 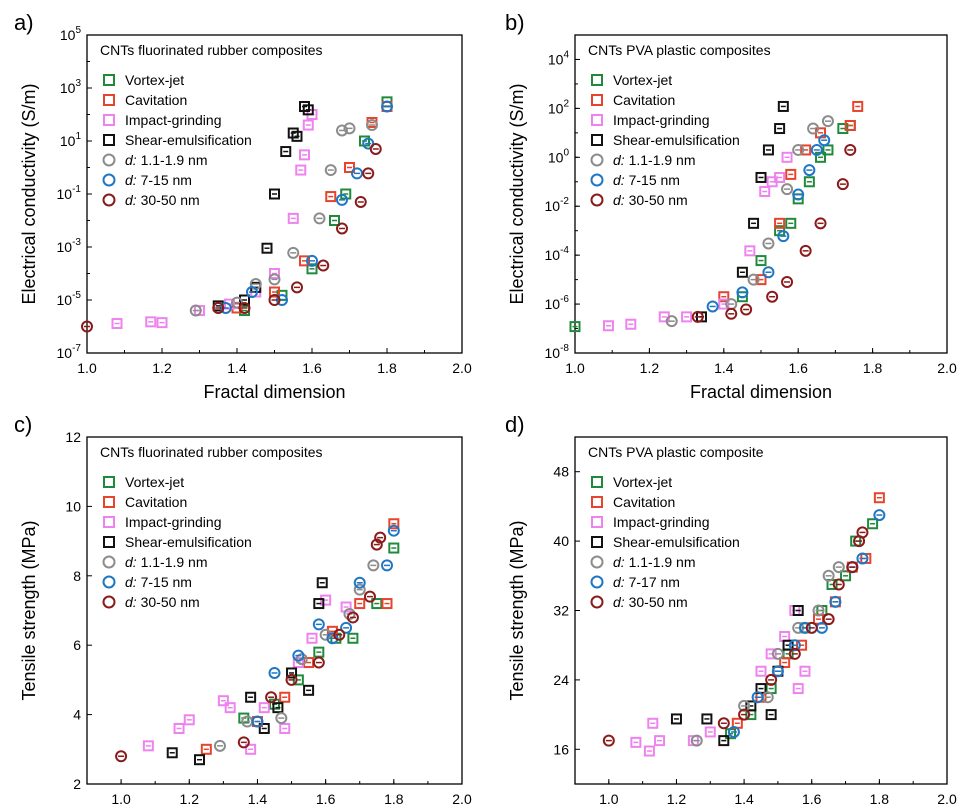 What do you see at coordinates (559, 58) in the screenshot?
I see `y-tick-label: 10⁴` at bounding box center [559, 58].